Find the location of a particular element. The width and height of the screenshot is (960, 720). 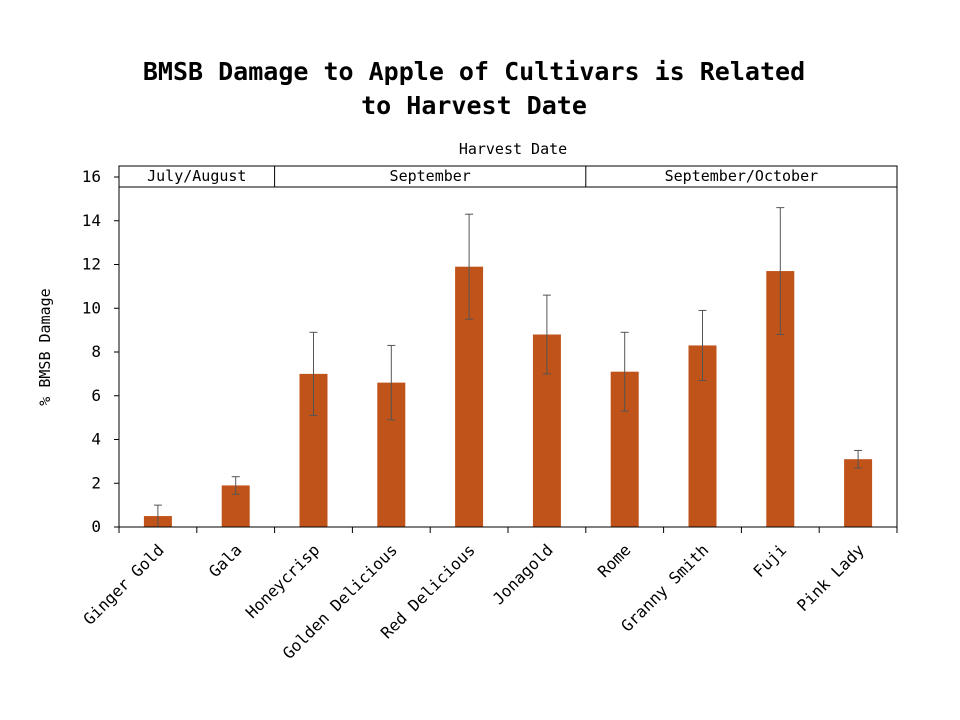

x-tick-label: Jonagold is located at coordinates (523, 574).